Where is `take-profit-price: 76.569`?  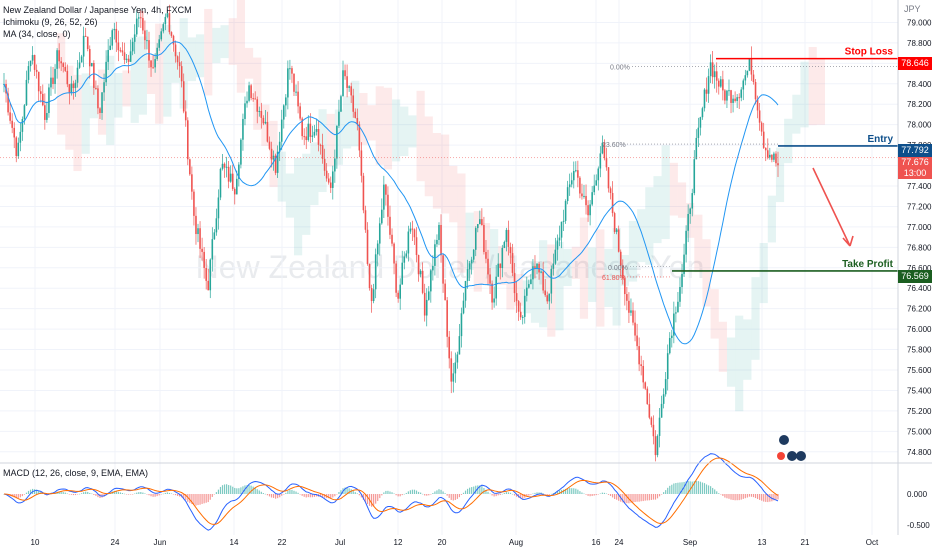
take-profit-price: 76.569 is located at coordinates (915, 276).